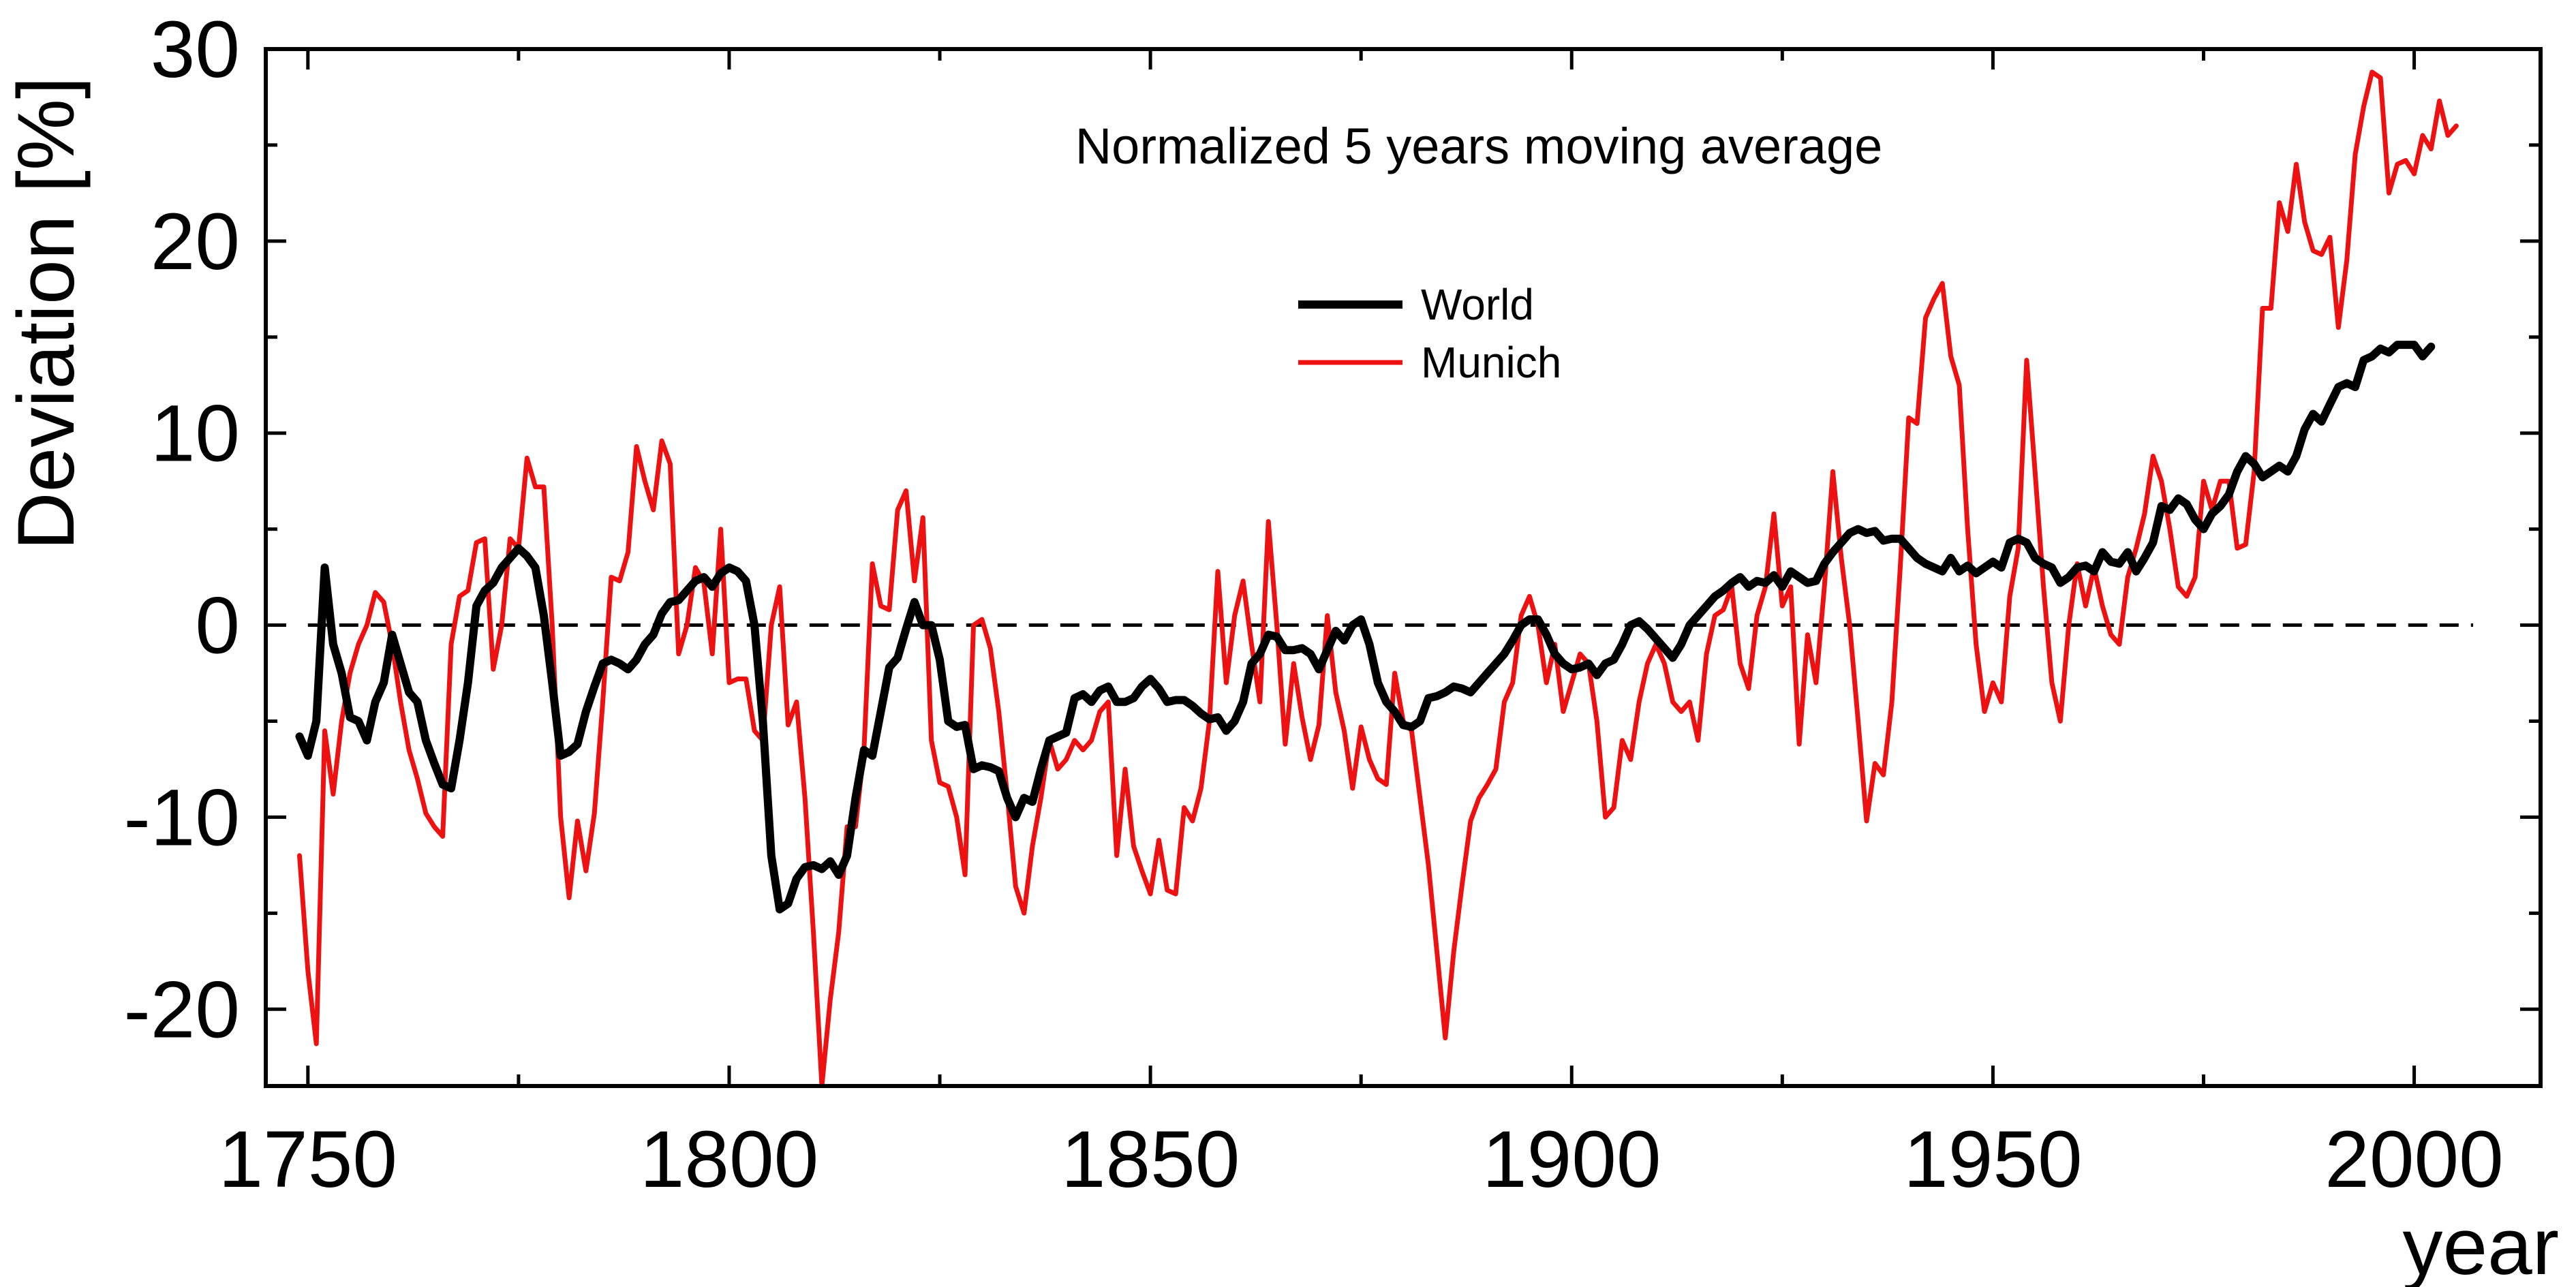 This screenshot has width=2576, height=1287. I want to click on y-tick-label: 30, so click(195, 50).